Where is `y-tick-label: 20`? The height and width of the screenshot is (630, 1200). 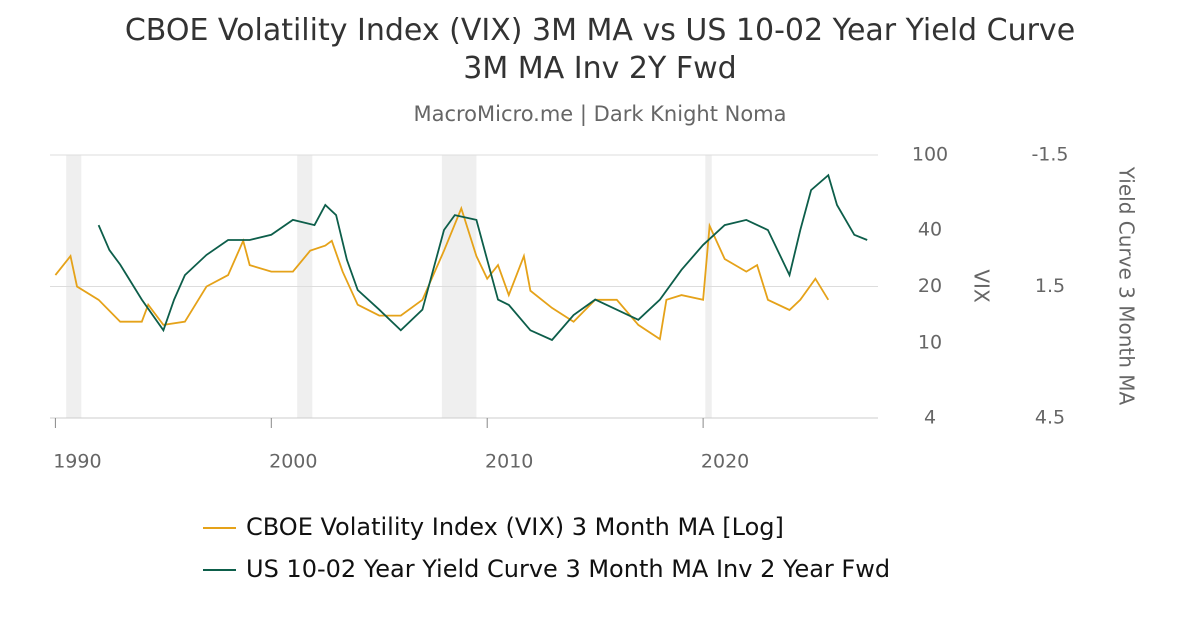 y-tick-label: 20 is located at coordinates (930, 286).